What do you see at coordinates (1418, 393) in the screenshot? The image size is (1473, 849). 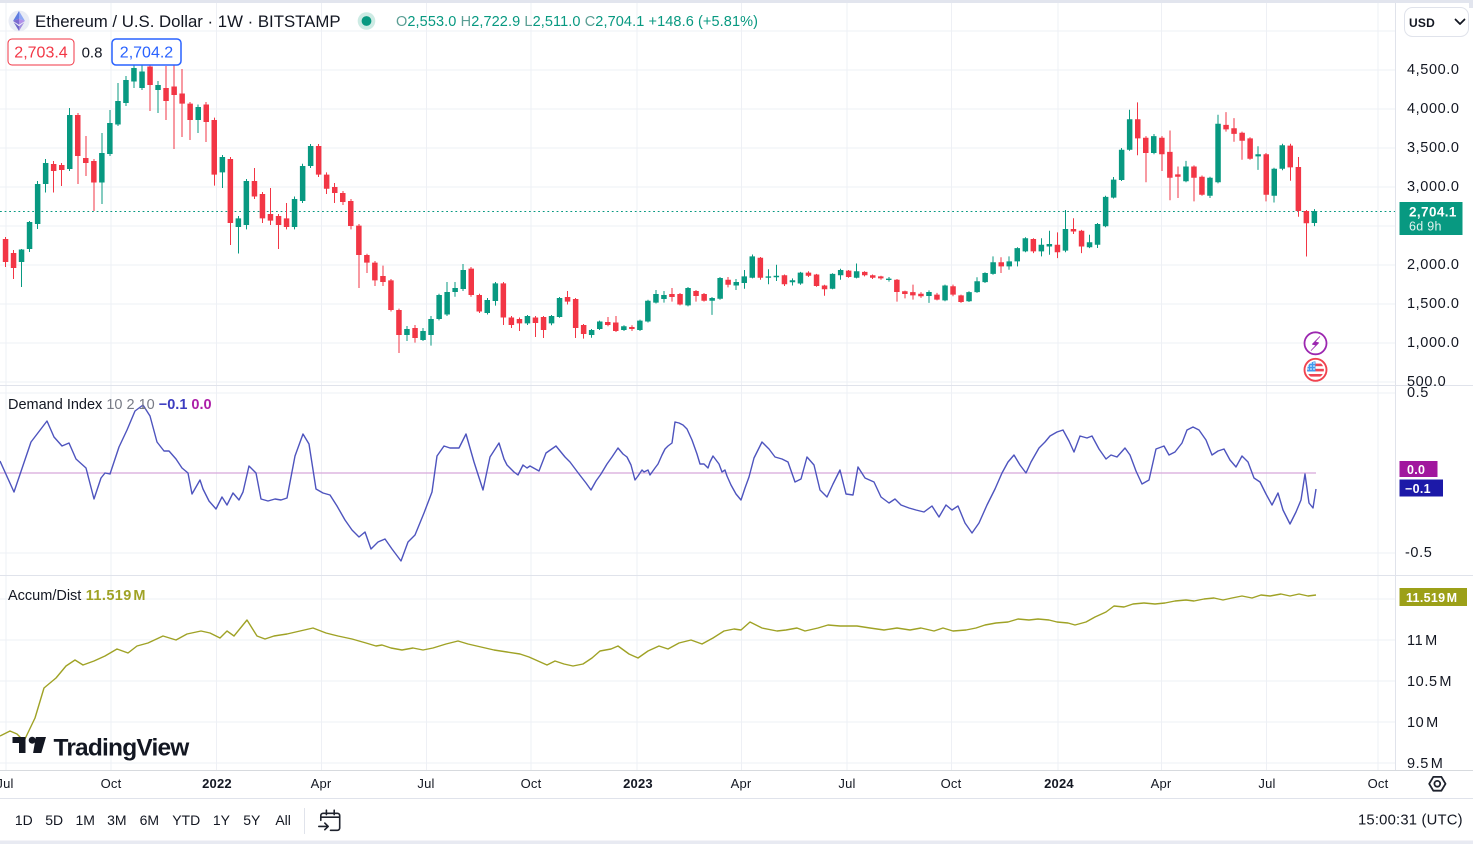 I see `svg-text: 0.5` at bounding box center [1418, 393].